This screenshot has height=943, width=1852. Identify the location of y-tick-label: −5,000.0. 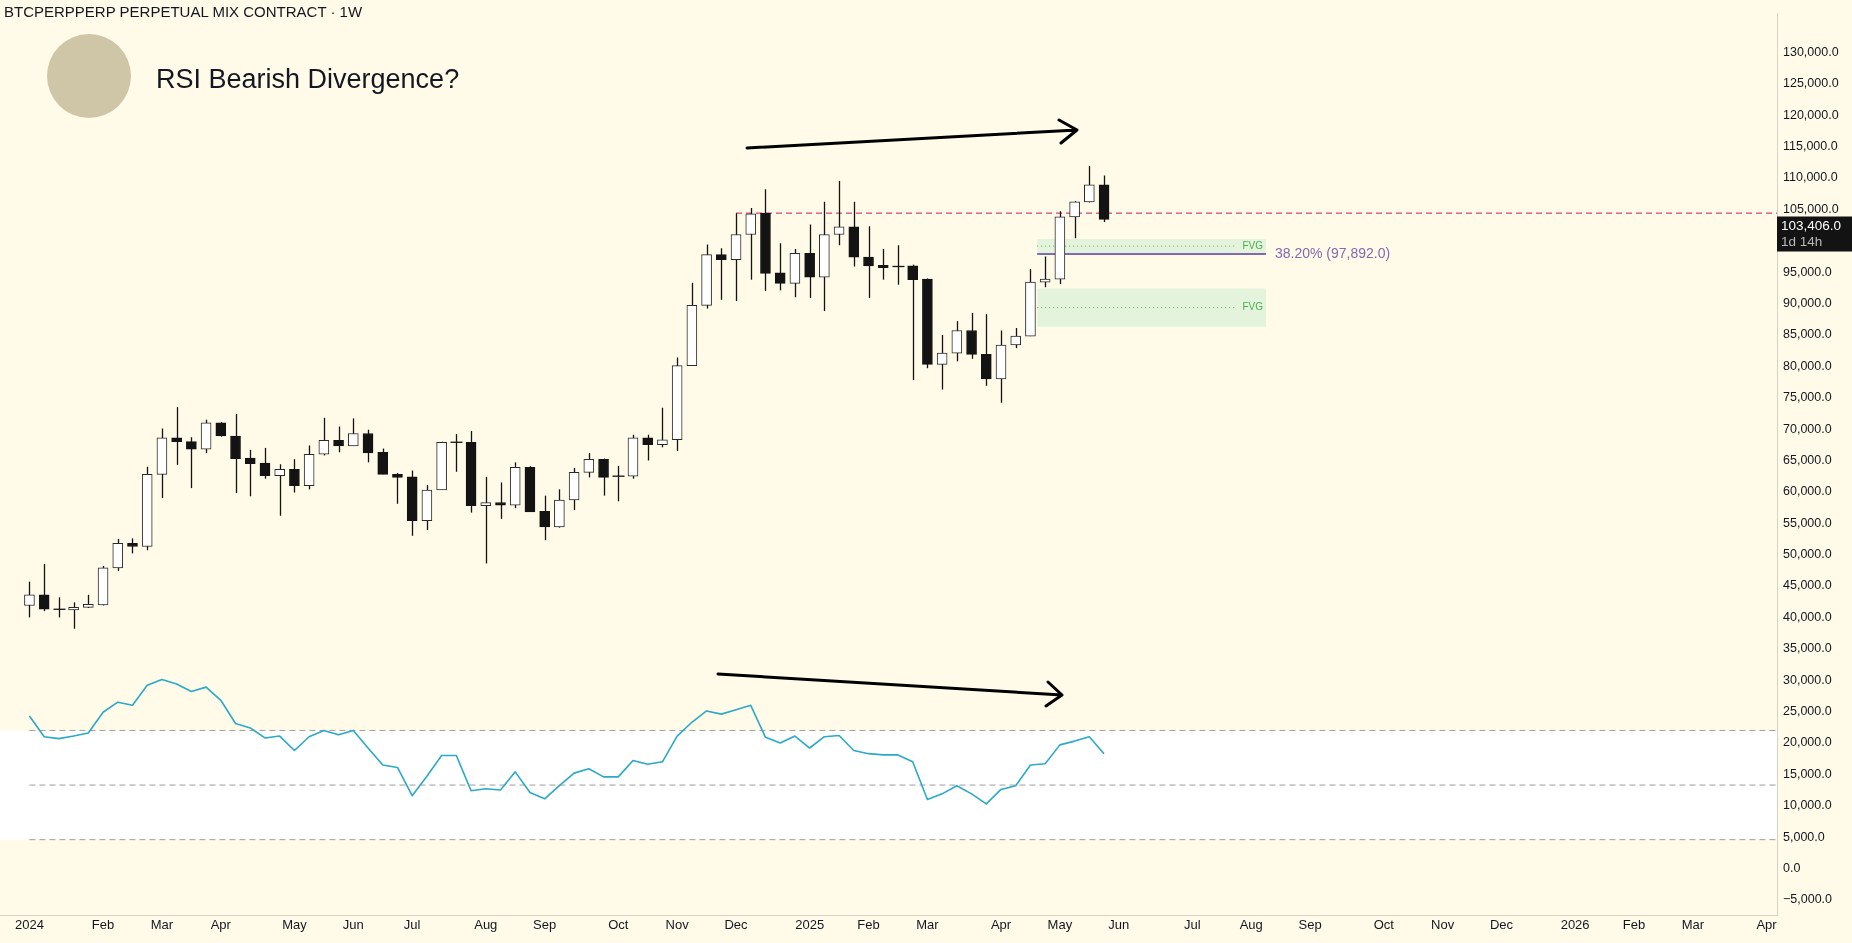
(1808, 899).